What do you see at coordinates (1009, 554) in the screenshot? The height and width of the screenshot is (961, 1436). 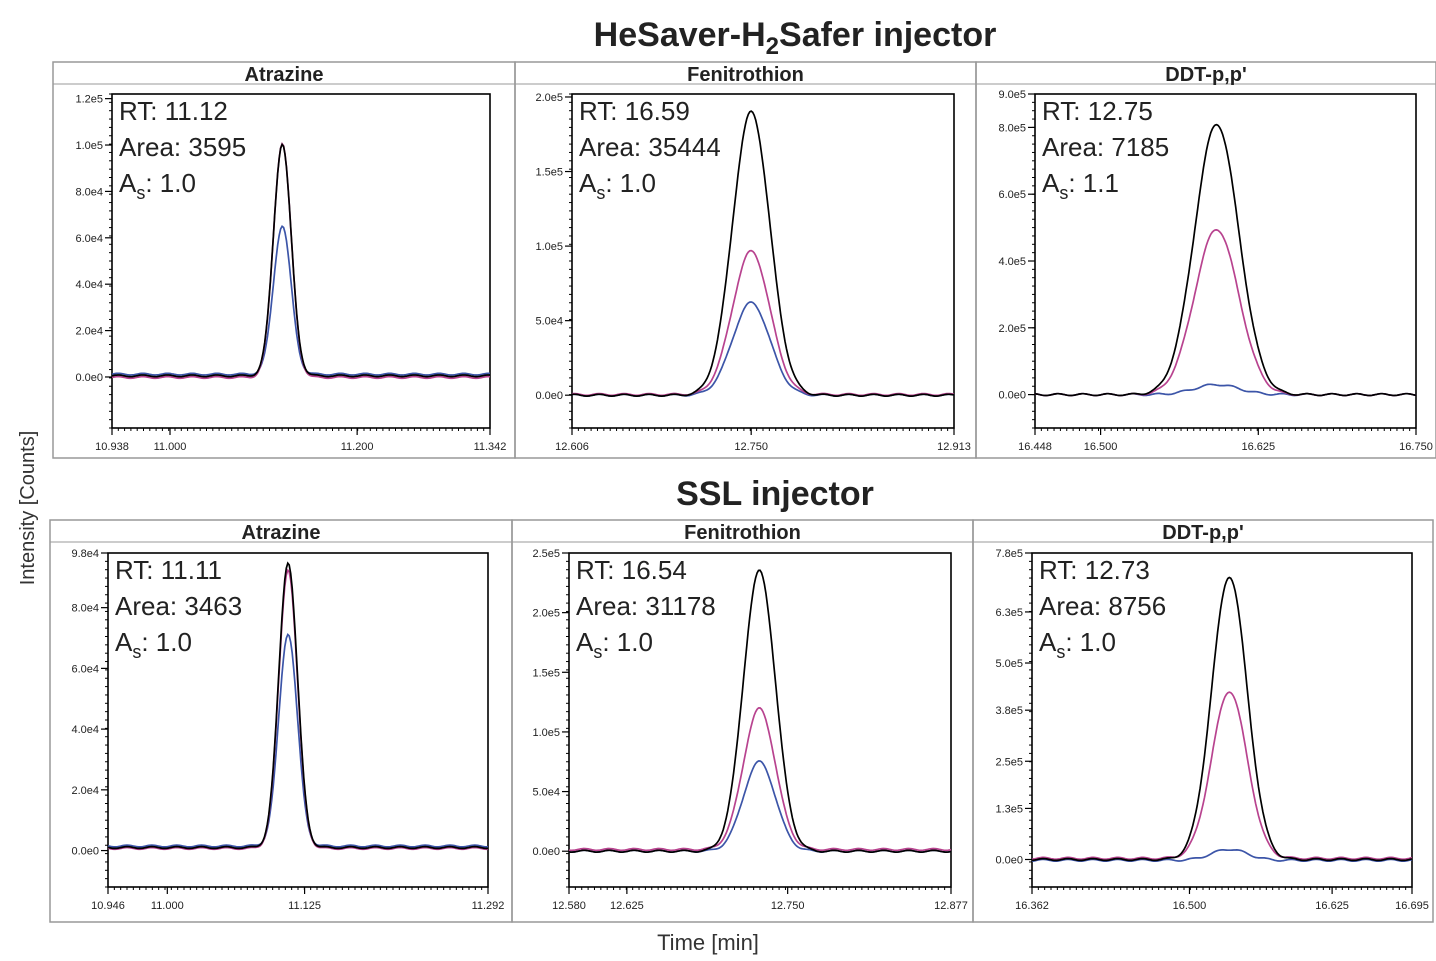 I see `y-tick-label: 7.8e5` at bounding box center [1009, 554].